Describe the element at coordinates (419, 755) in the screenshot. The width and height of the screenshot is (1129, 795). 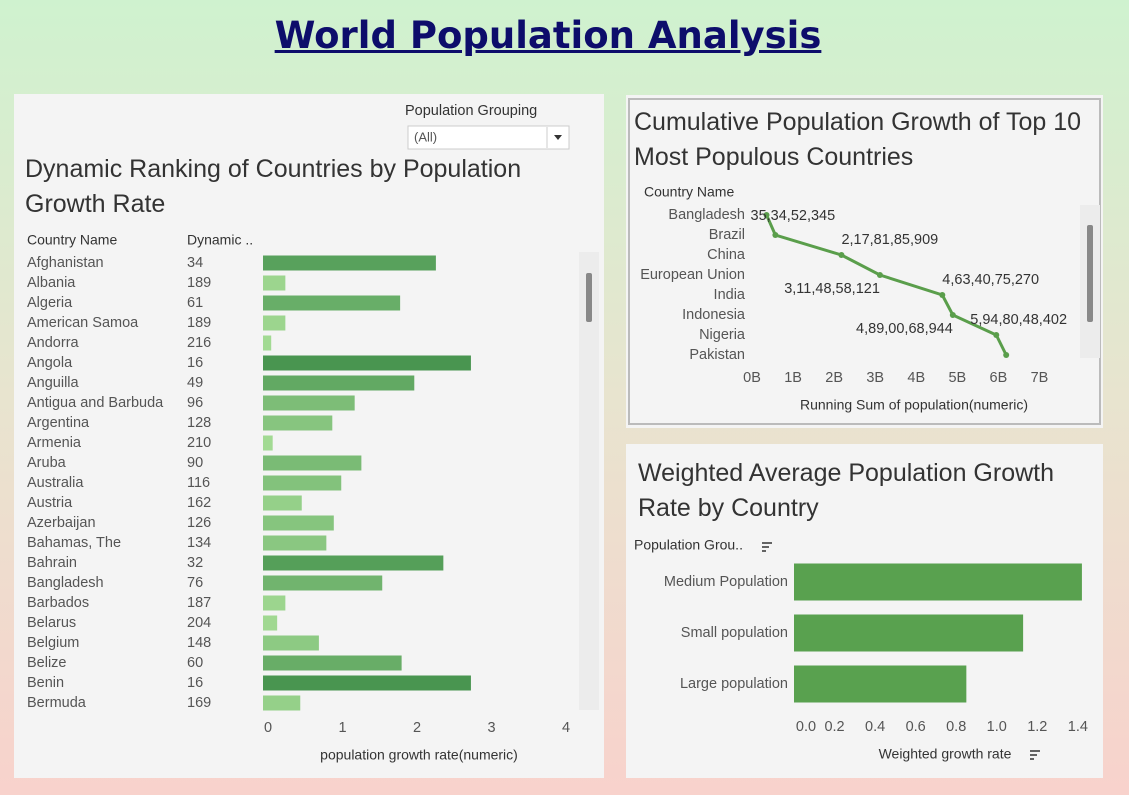
I see `x-axis-label: population growth rate(numeric)` at that location.